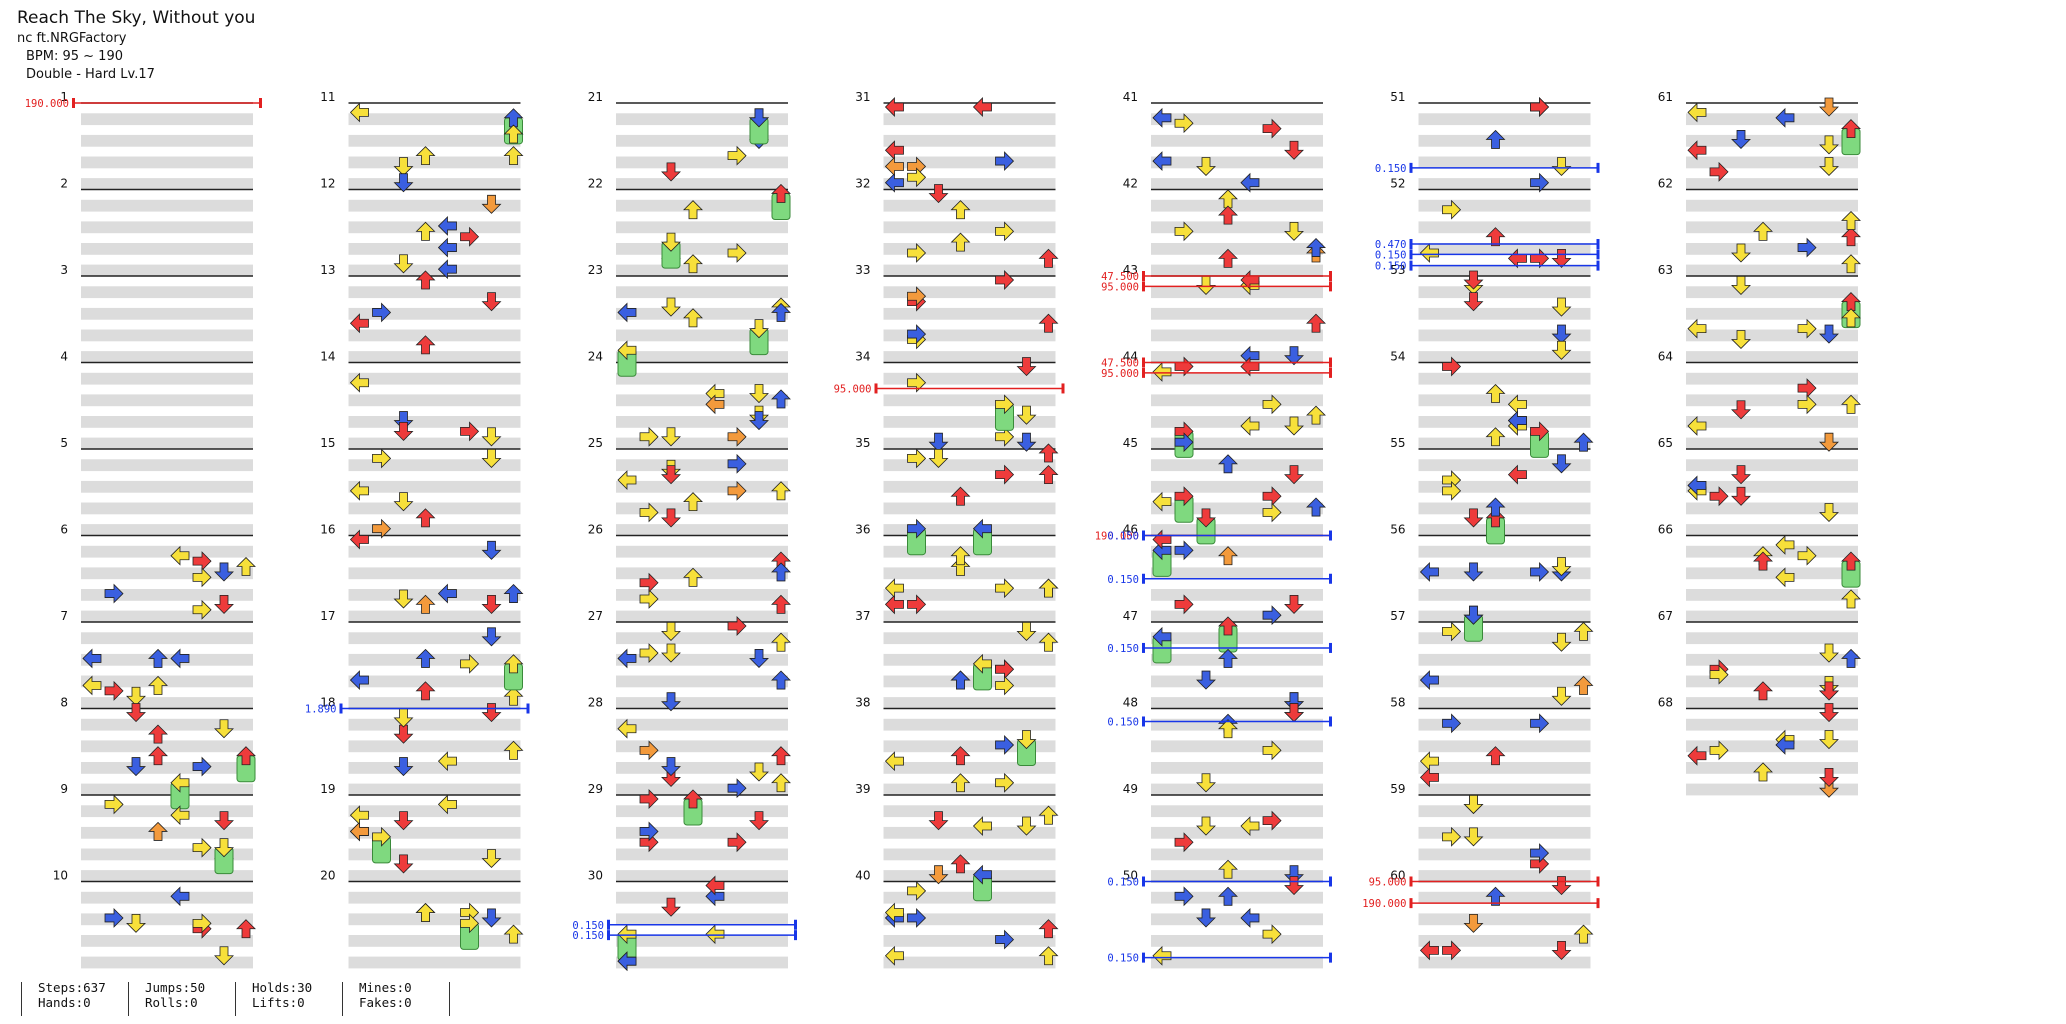 The image size is (2066, 1024). What do you see at coordinates (156, 746) in the screenshot?
I see `measure-block: 8` at bounding box center [156, 746].